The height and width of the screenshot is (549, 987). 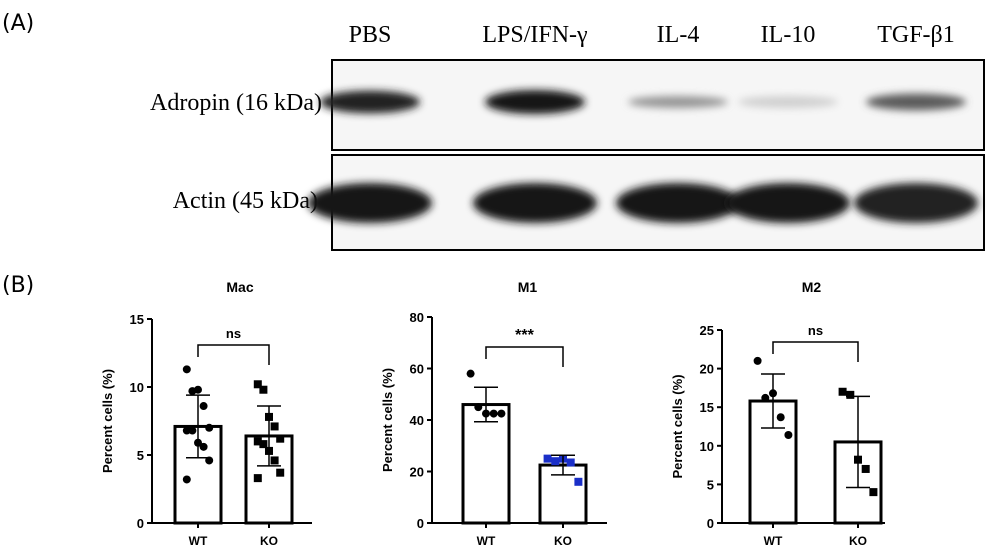 I want to click on panel-a-label: (A), so click(x=18, y=23).